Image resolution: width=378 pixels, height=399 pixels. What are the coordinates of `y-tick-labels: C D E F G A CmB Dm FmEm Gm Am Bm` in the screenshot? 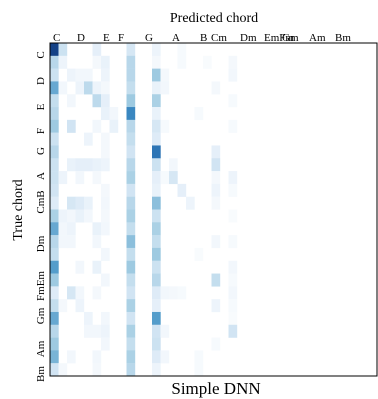 It's located at (41, 216).